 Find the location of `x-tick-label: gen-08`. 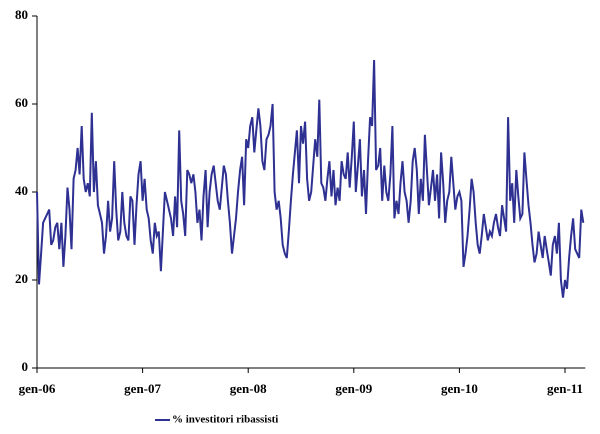

x-tick-label: gen-08 is located at coordinates (248, 388).